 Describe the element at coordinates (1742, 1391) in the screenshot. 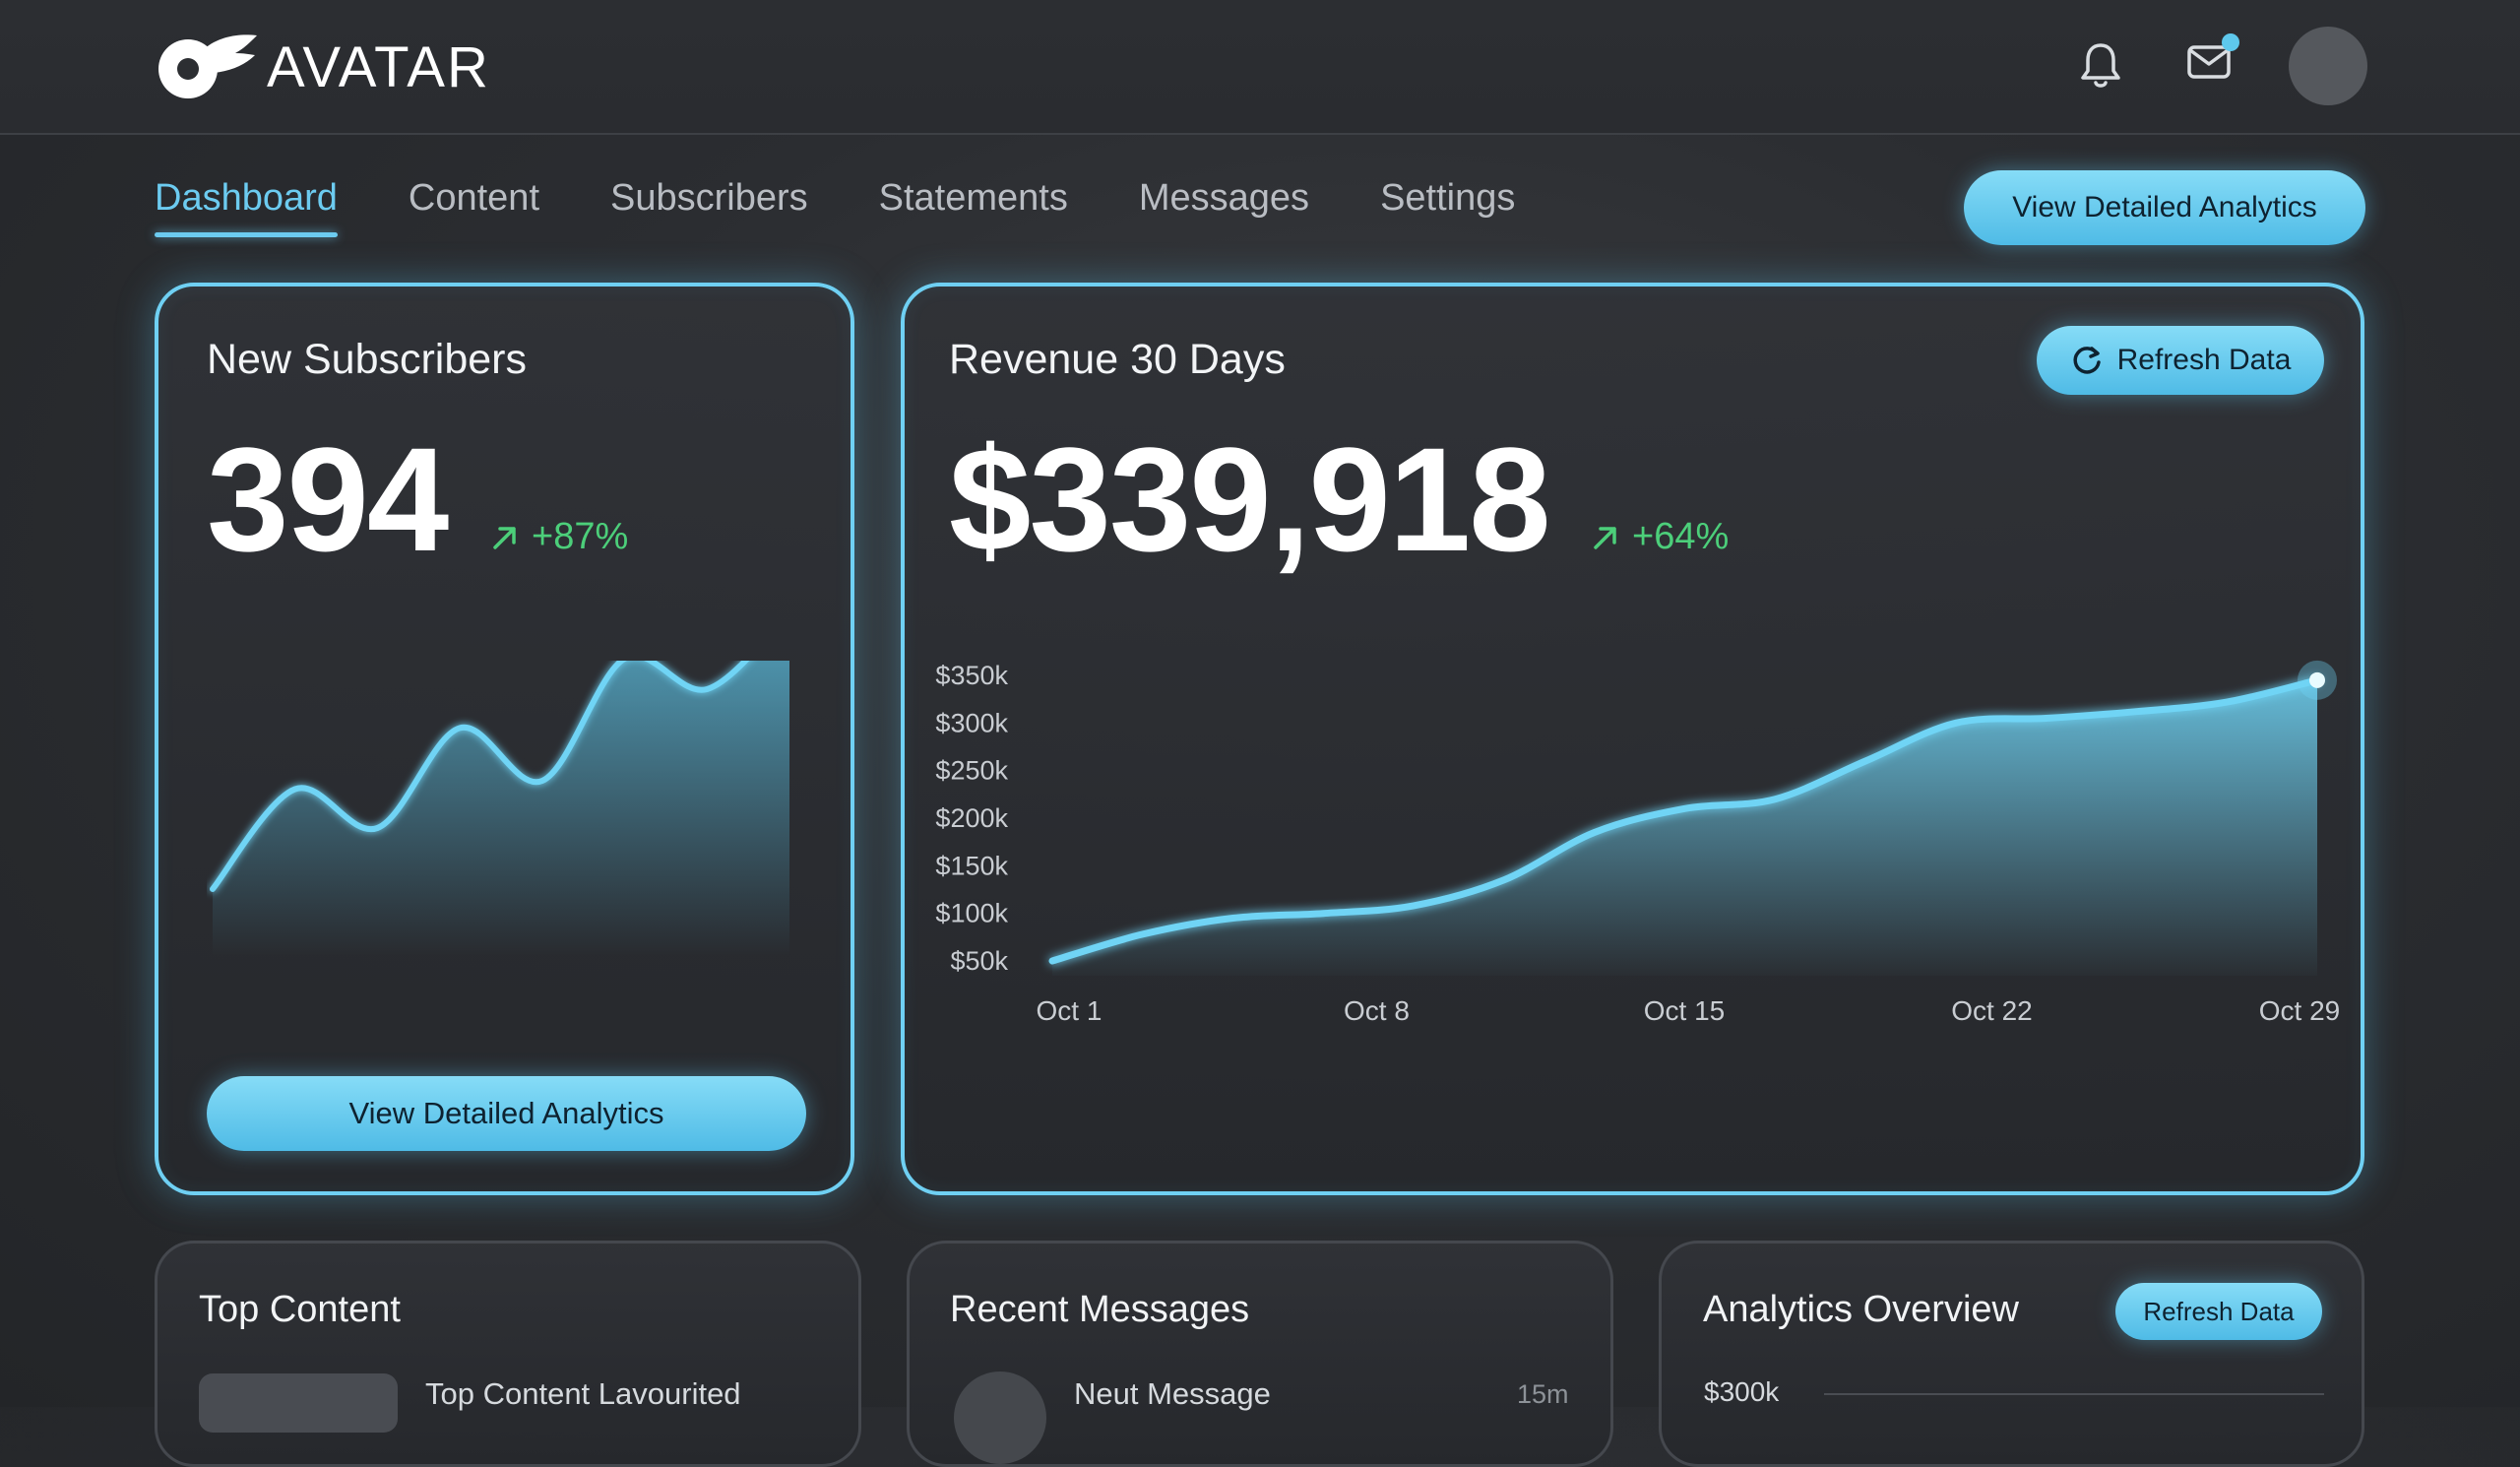

I see `y-axis-label: $300k` at that location.